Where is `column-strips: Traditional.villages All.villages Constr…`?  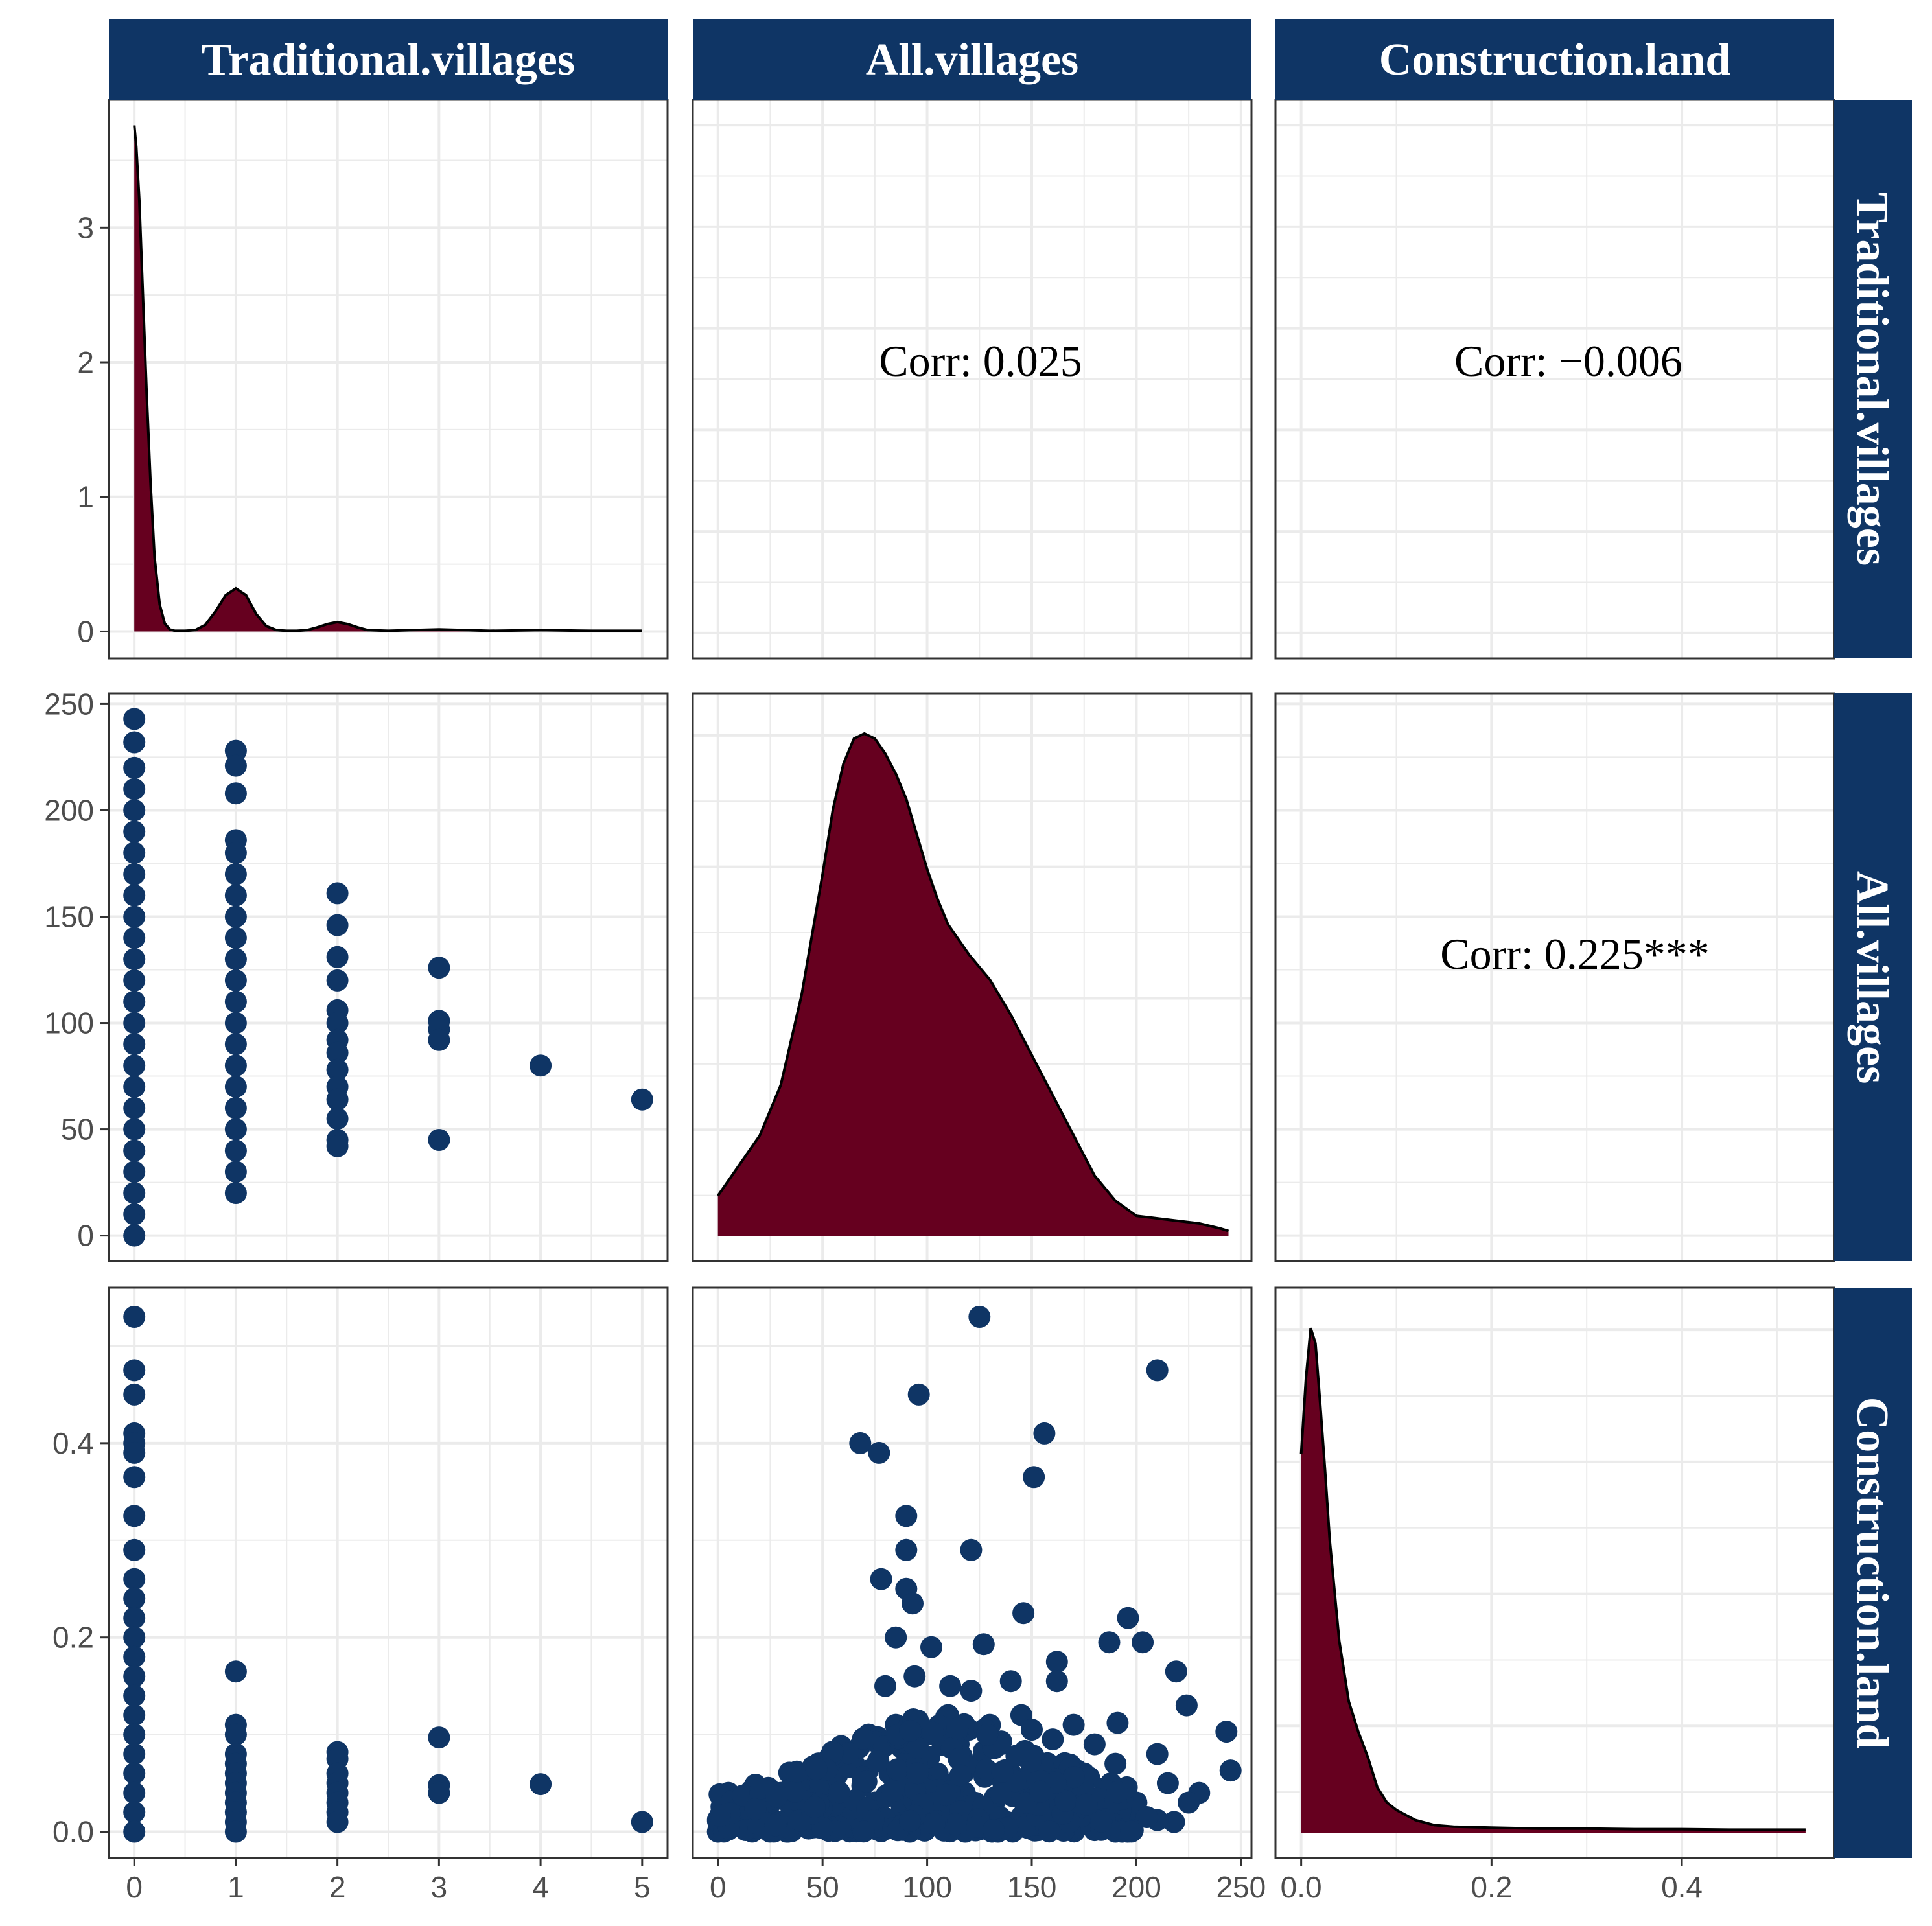 column-strips: Traditional.villages All.villages Constr… is located at coordinates (971, 59).